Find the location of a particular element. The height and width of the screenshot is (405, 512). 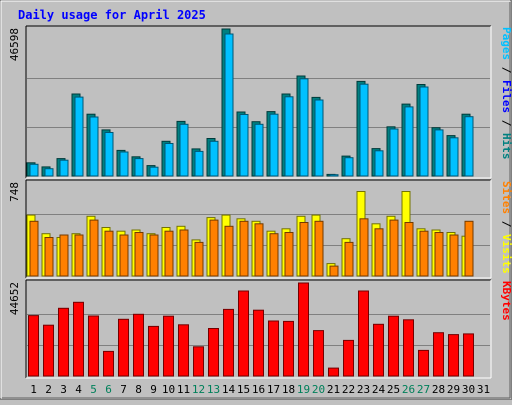

day-label-30: 30 is located at coordinates (468, 389).